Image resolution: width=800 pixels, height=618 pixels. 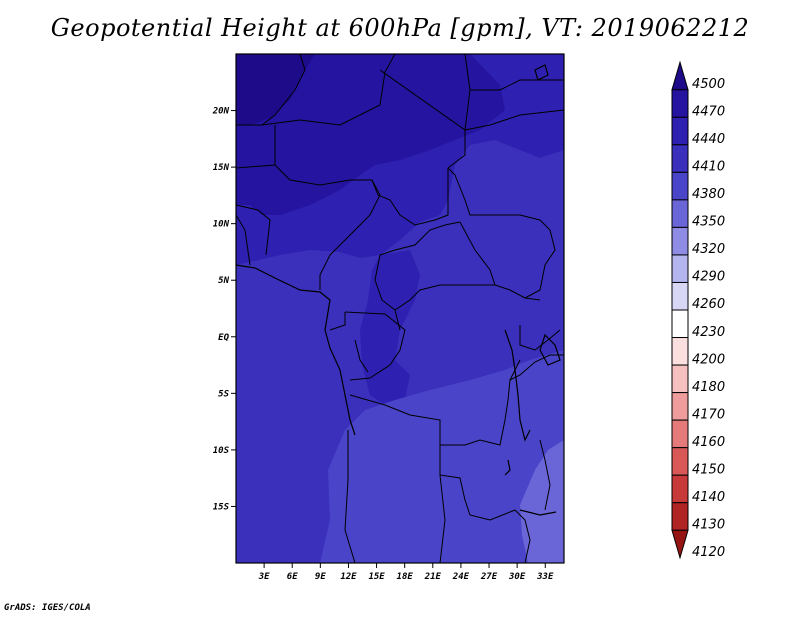 I want to click on lon-tick-label: 30E, so click(x=517, y=577).